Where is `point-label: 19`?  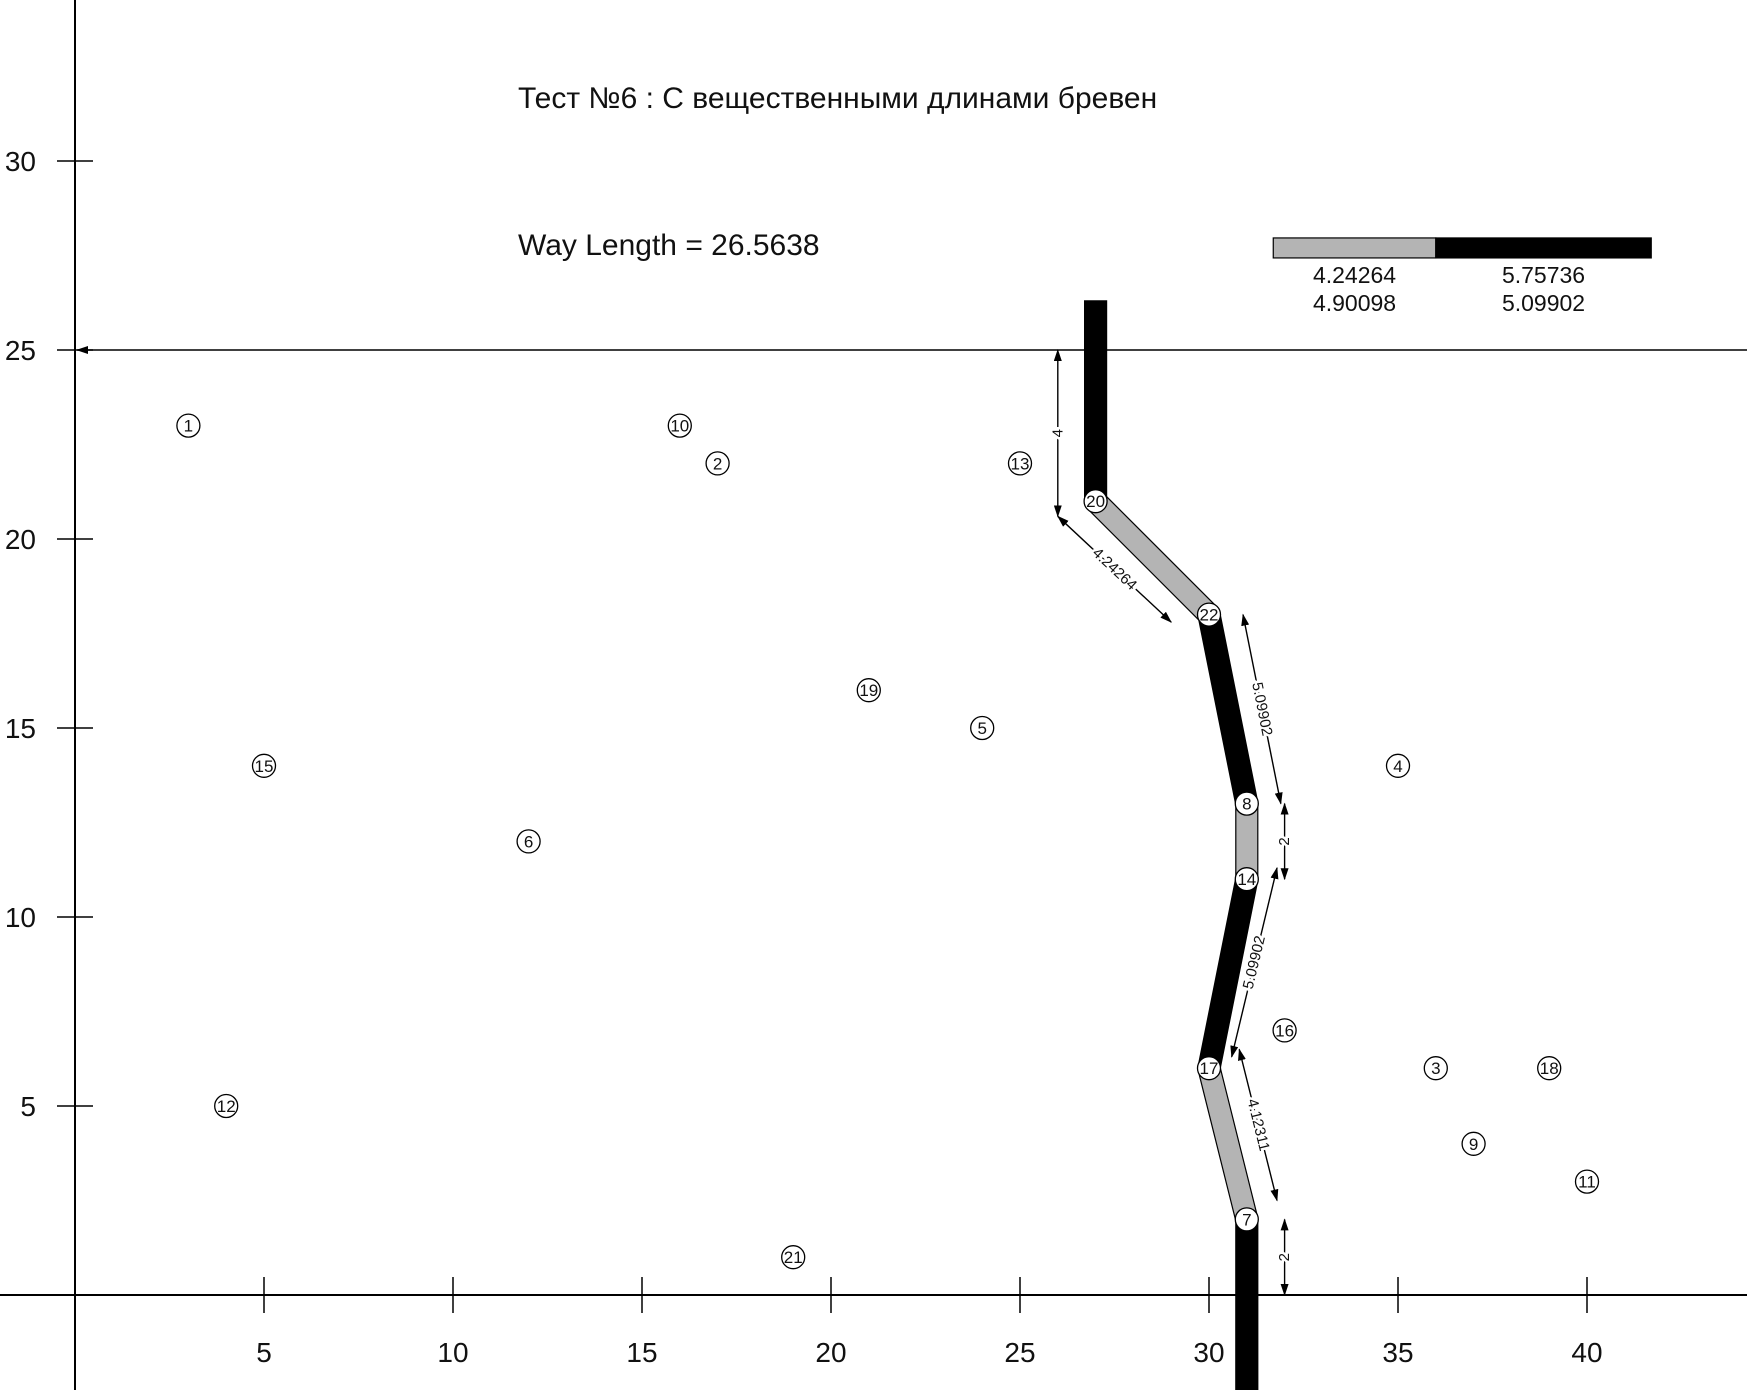 point-label: 19 is located at coordinates (868, 690).